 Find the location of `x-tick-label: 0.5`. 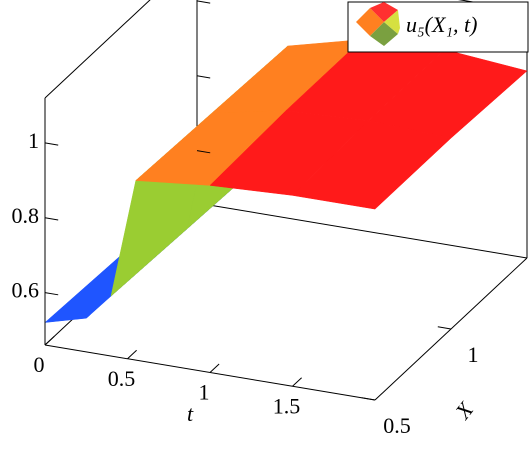

x-tick-label: 0.5 is located at coordinates (122, 378).